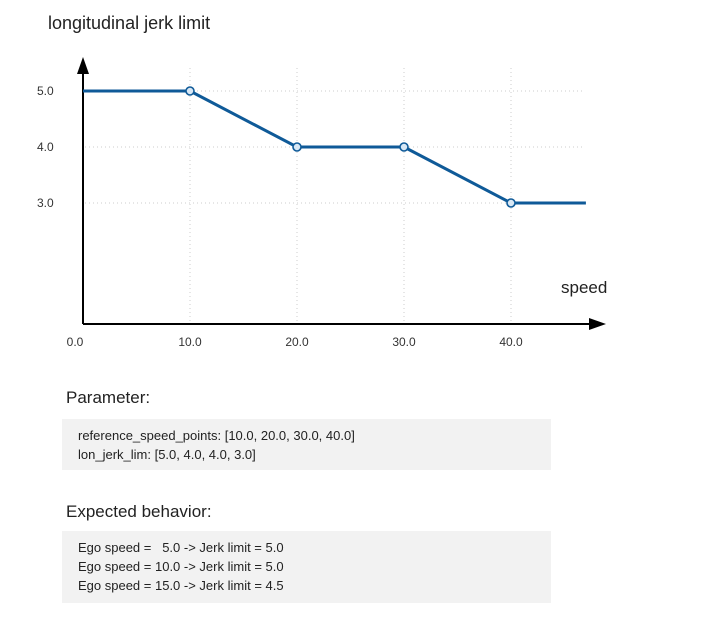 The height and width of the screenshot is (625, 703). What do you see at coordinates (297, 342) in the screenshot?
I see `x-tick-label: 20.0` at bounding box center [297, 342].